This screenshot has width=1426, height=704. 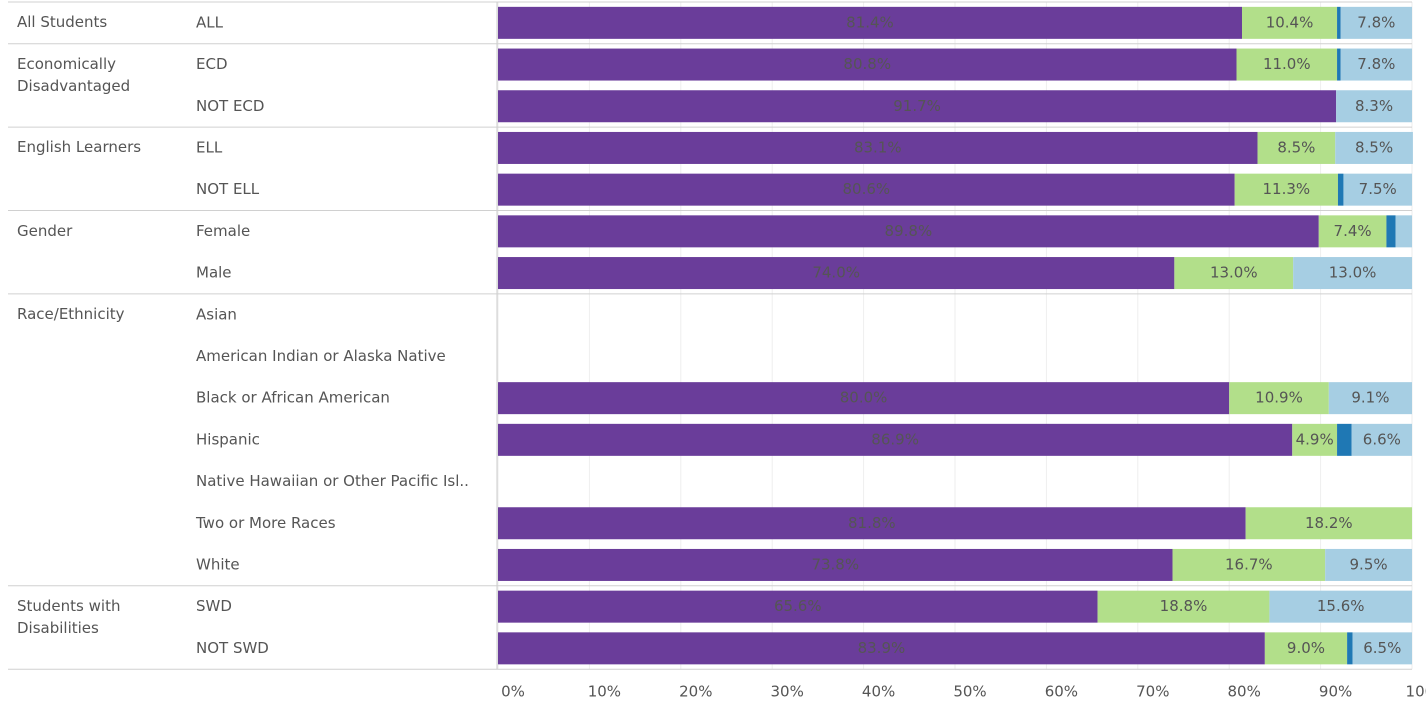 I want to click on value-label: 83.9%, so click(x=882, y=648).